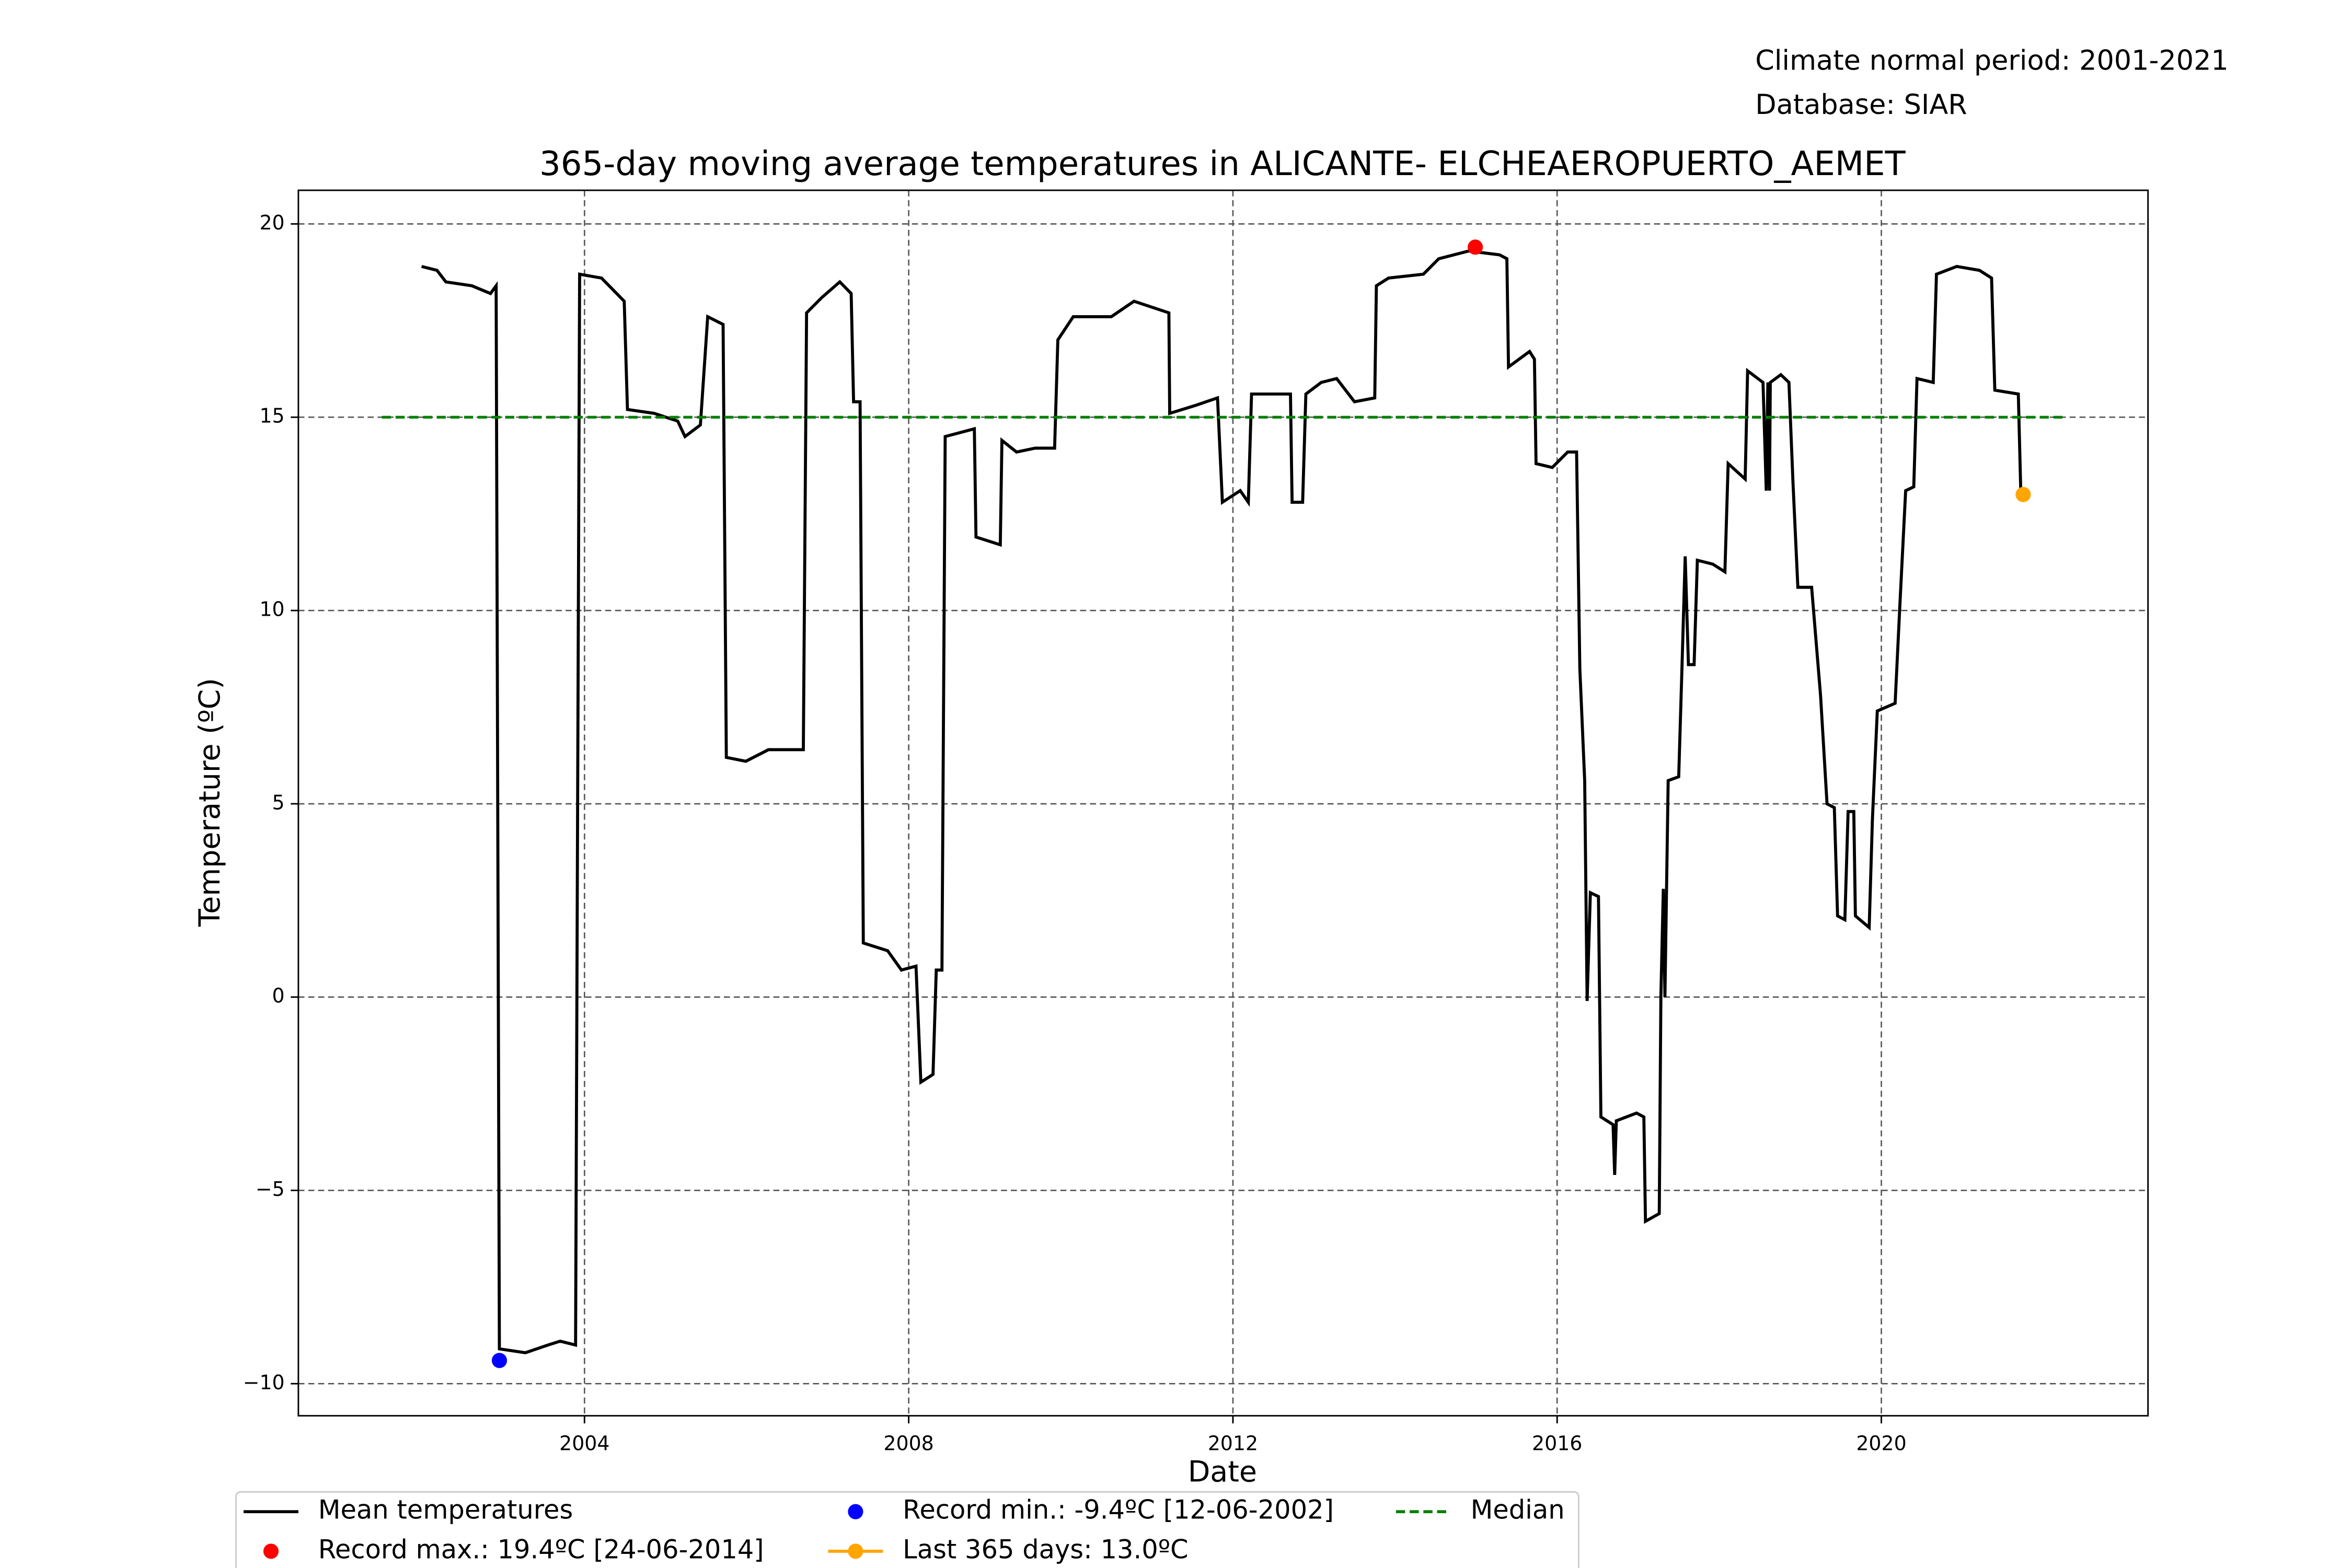 The height and width of the screenshot is (1568, 2352). Describe the element at coordinates (278, 995) in the screenshot. I see `y-tick-label: 0` at that location.